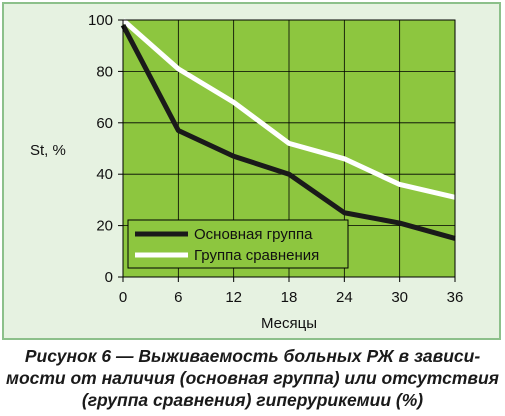  What do you see at coordinates (399, 297) in the screenshot?
I see `x-tick-label: 30` at bounding box center [399, 297].